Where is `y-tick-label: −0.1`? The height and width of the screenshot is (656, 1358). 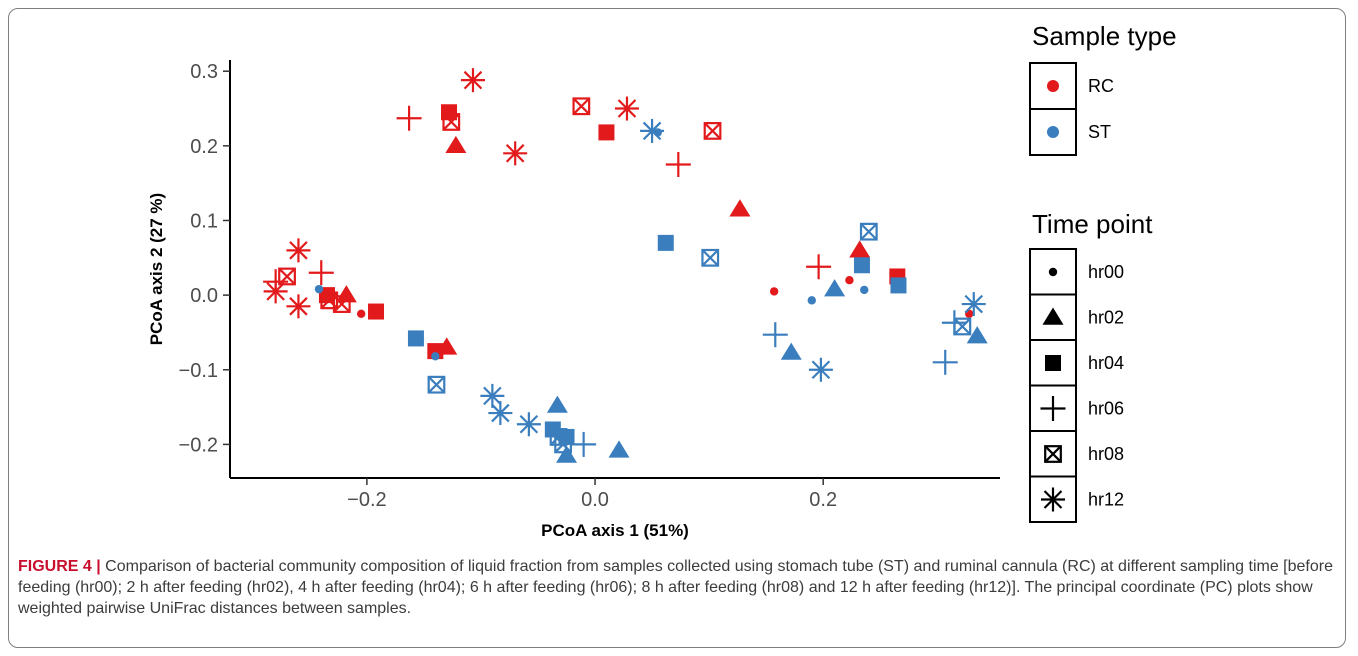
y-tick-label: −0.1 is located at coordinates (198, 371).